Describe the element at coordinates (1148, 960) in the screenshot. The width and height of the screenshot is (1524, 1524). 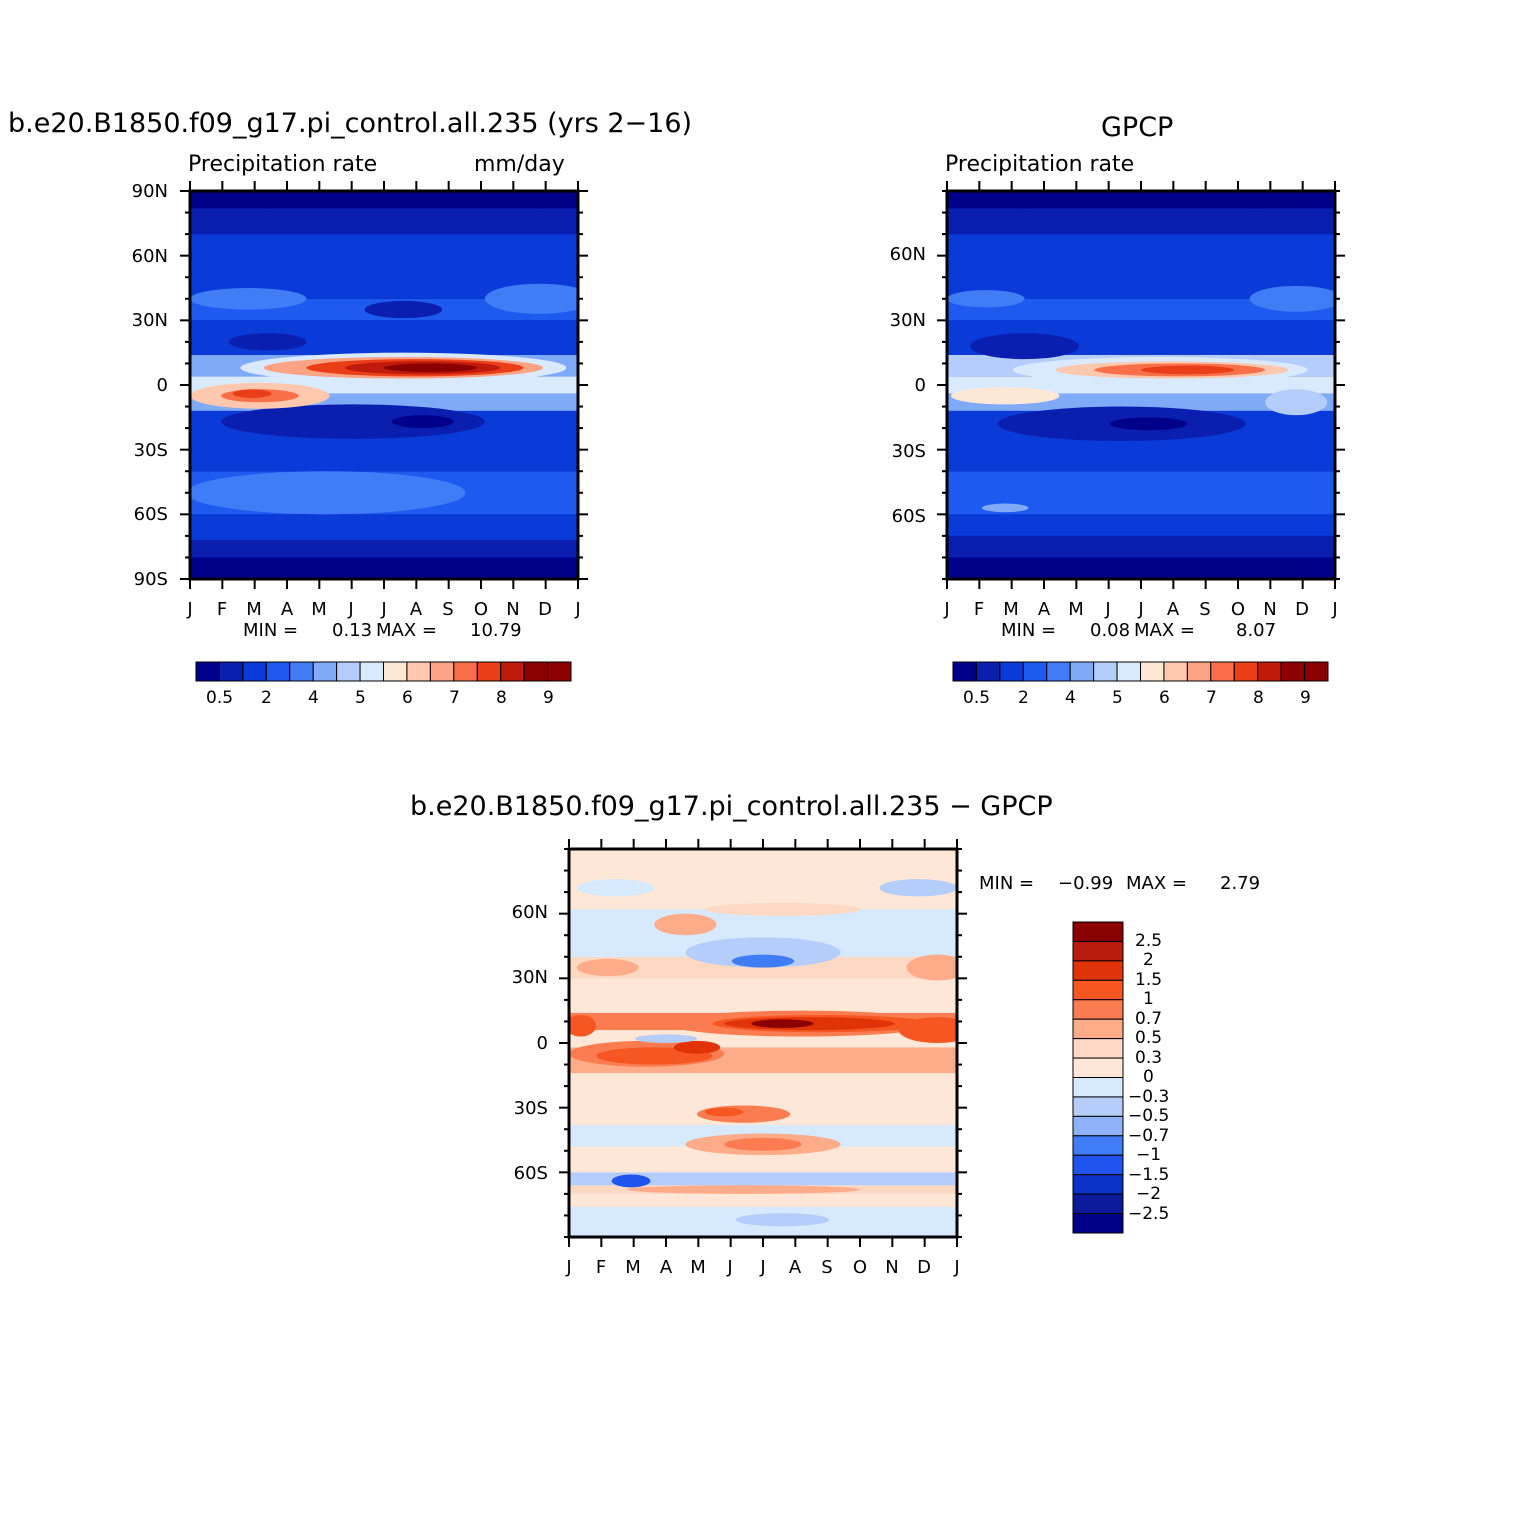
I see `panel3-colorbar-label: 2` at that location.